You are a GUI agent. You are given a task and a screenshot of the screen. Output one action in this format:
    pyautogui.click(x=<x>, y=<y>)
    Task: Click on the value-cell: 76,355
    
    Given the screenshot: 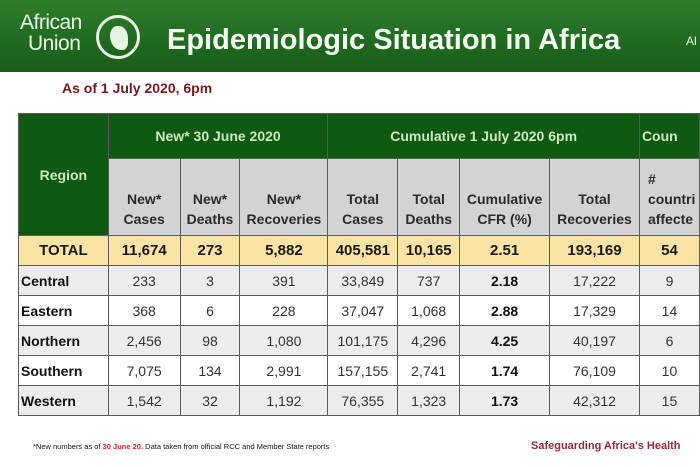 What is the action you would take?
    pyautogui.click(x=363, y=400)
    